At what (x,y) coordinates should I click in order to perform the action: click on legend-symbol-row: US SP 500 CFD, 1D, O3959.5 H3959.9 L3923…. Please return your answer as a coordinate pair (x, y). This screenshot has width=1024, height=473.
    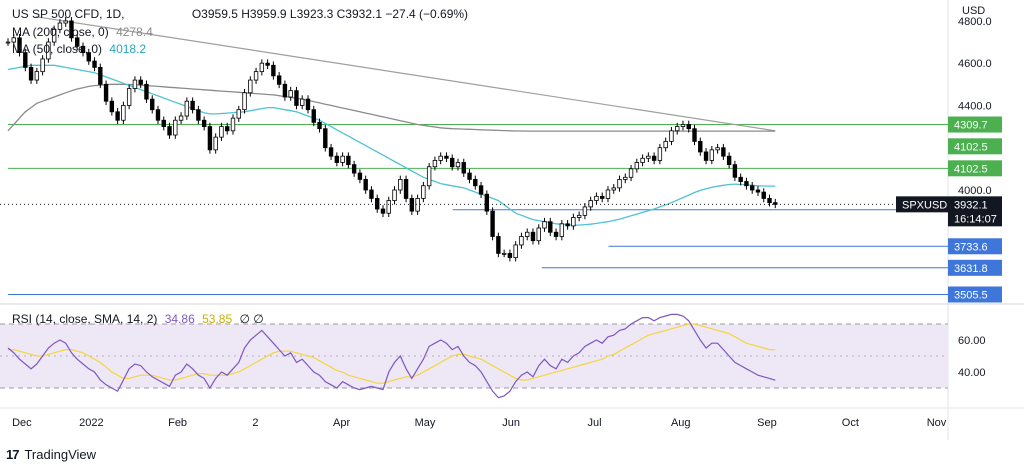
    Looking at the image, I should click on (242, 14).